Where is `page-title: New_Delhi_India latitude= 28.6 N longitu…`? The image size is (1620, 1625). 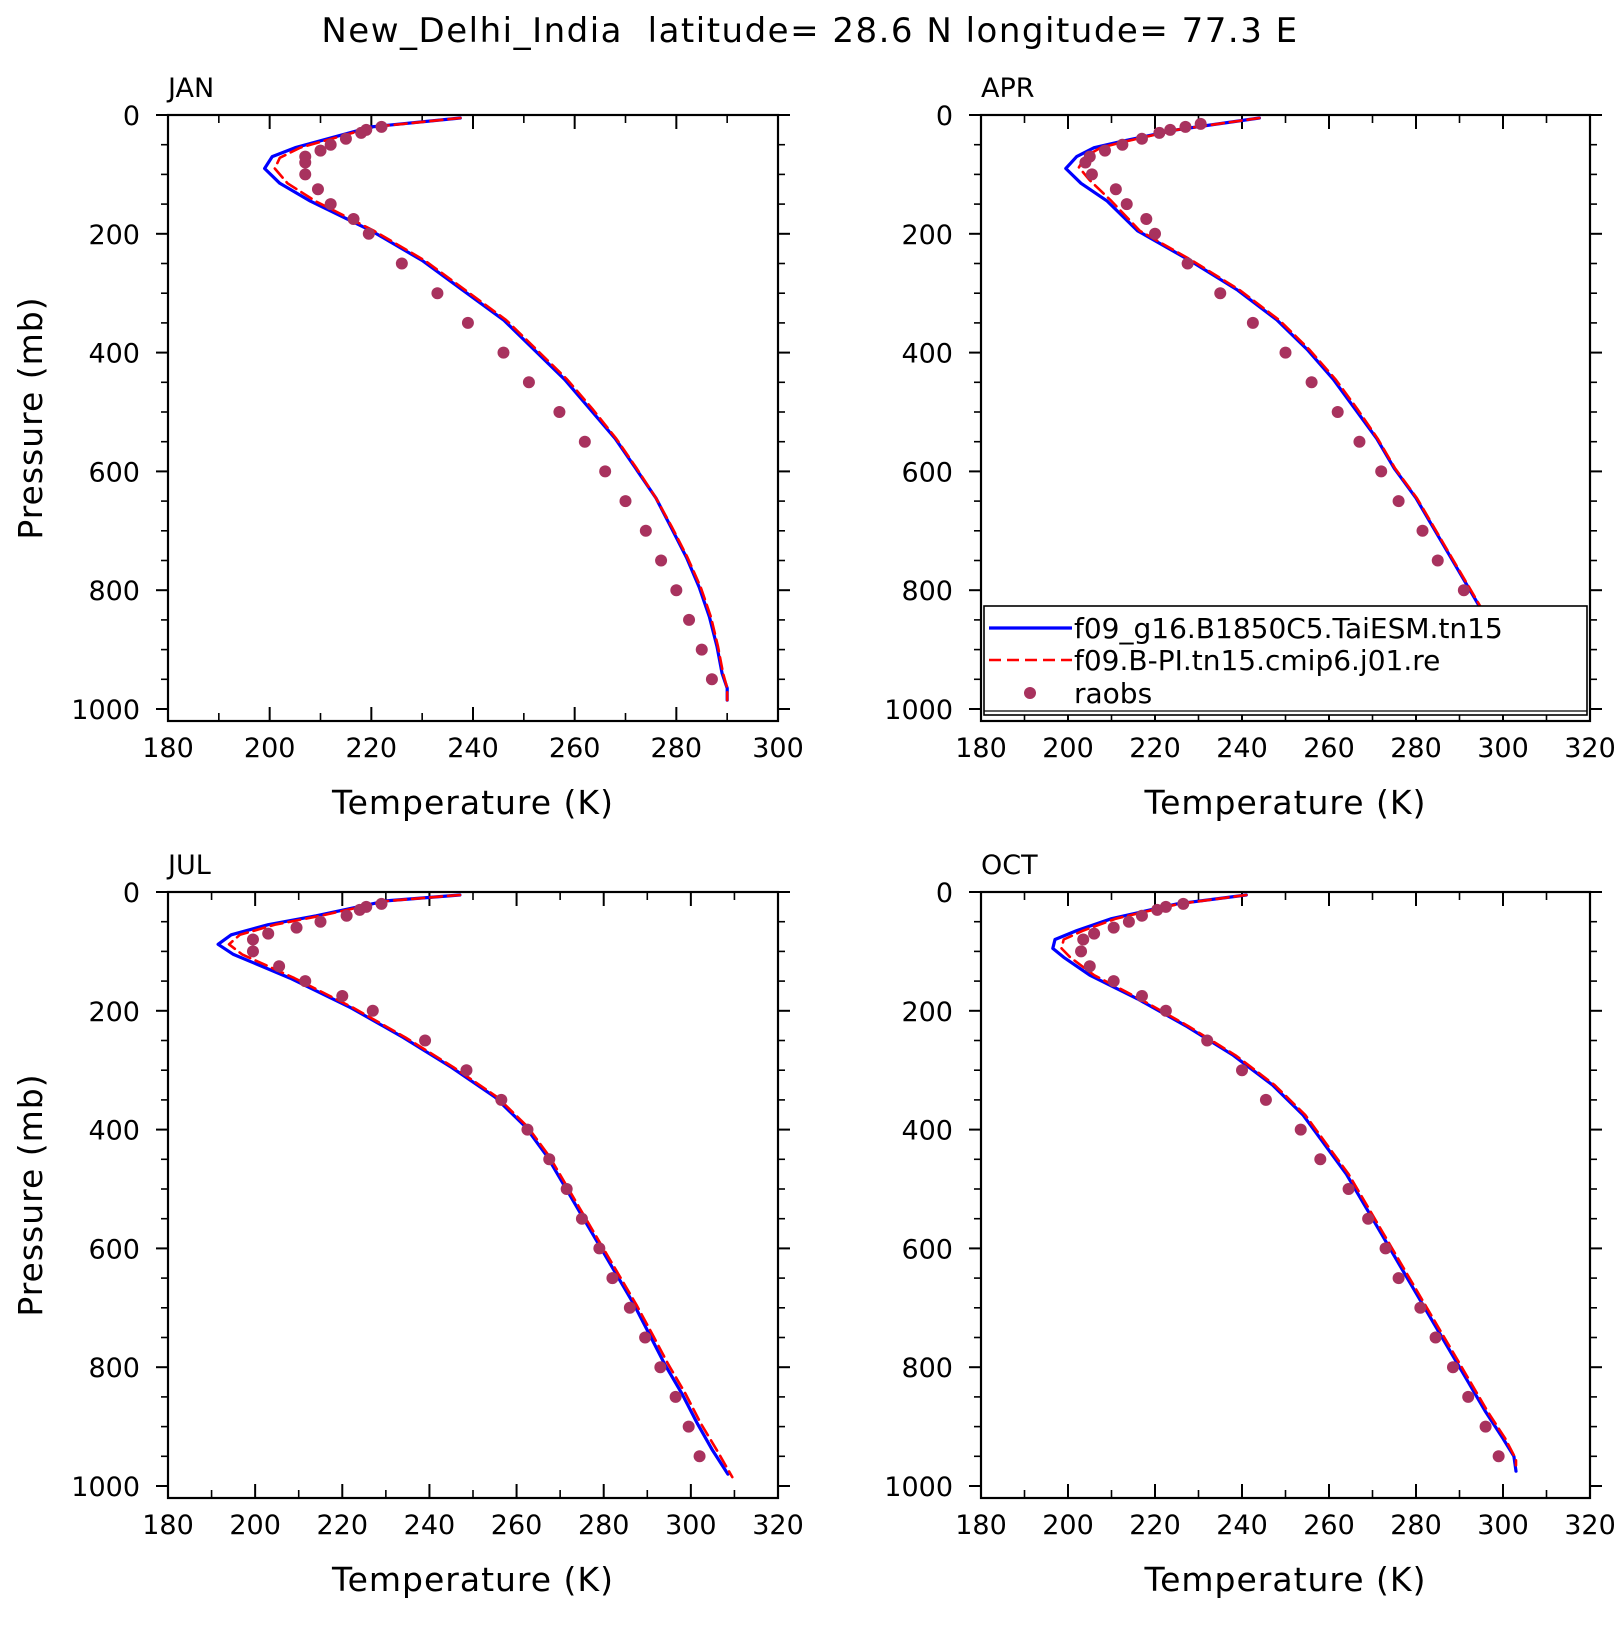
page-title: New_Delhi_India latitude= 28.6 N longitu… is located at coordinates (809, 31).